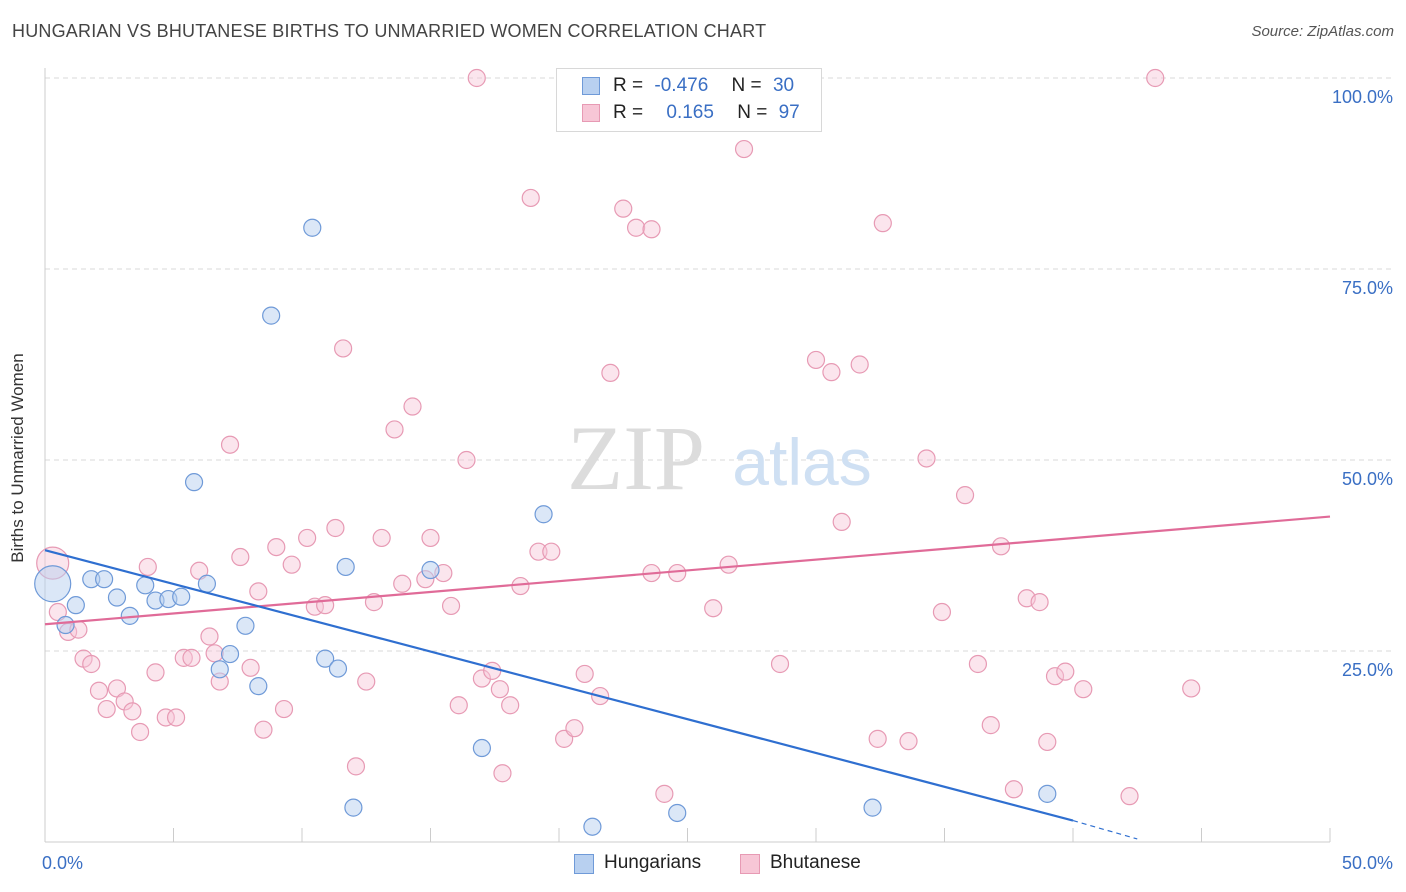 The image size is (1406, 892). Describe the element at coordinates (703, 86) in the screenshot. I see `legend-text-hungarians: R = -0.476 N = 30` at that location.